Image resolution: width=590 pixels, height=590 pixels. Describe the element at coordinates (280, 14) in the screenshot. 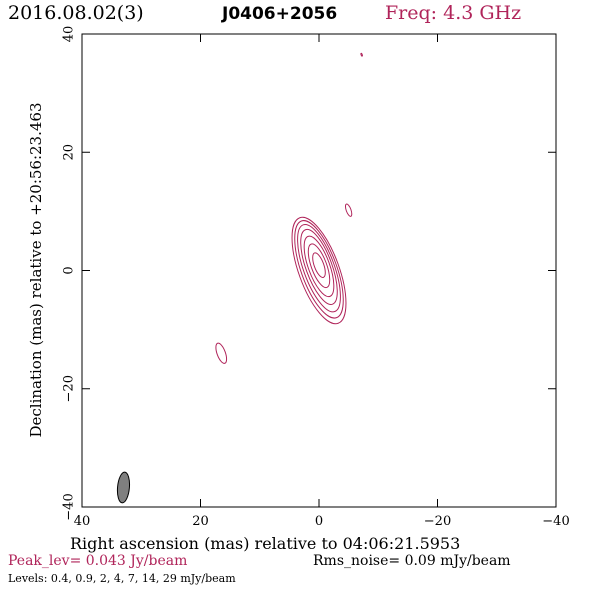

I see `source-name: J0406+2056` at that location.